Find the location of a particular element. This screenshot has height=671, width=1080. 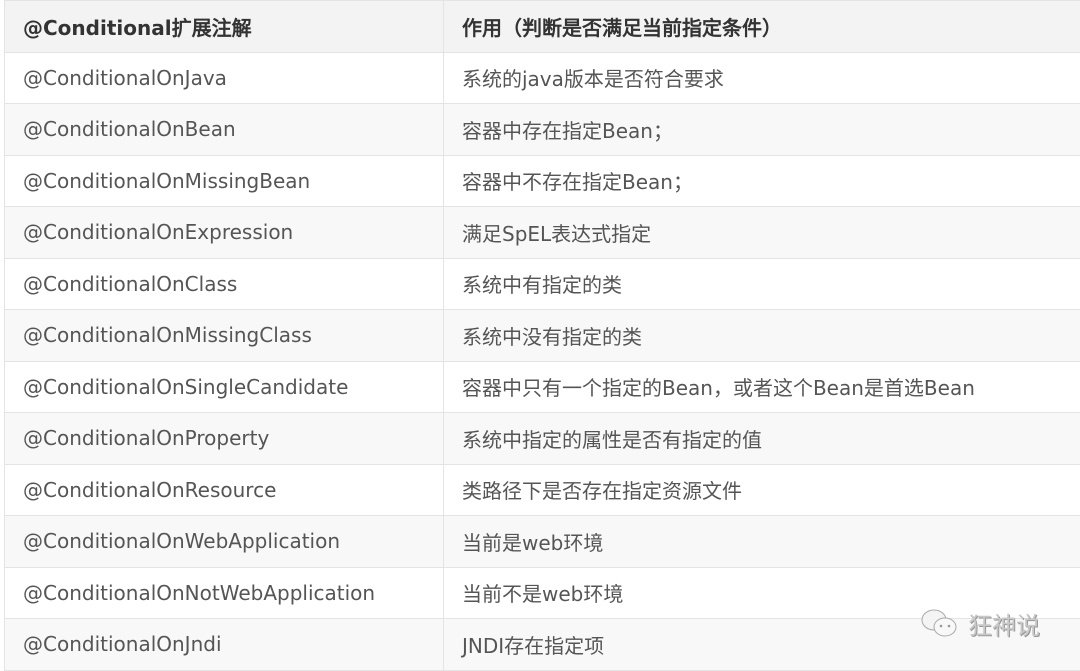

purpose-cell: 满足SpEL表达式指定 is located at coordinates (762, 233).